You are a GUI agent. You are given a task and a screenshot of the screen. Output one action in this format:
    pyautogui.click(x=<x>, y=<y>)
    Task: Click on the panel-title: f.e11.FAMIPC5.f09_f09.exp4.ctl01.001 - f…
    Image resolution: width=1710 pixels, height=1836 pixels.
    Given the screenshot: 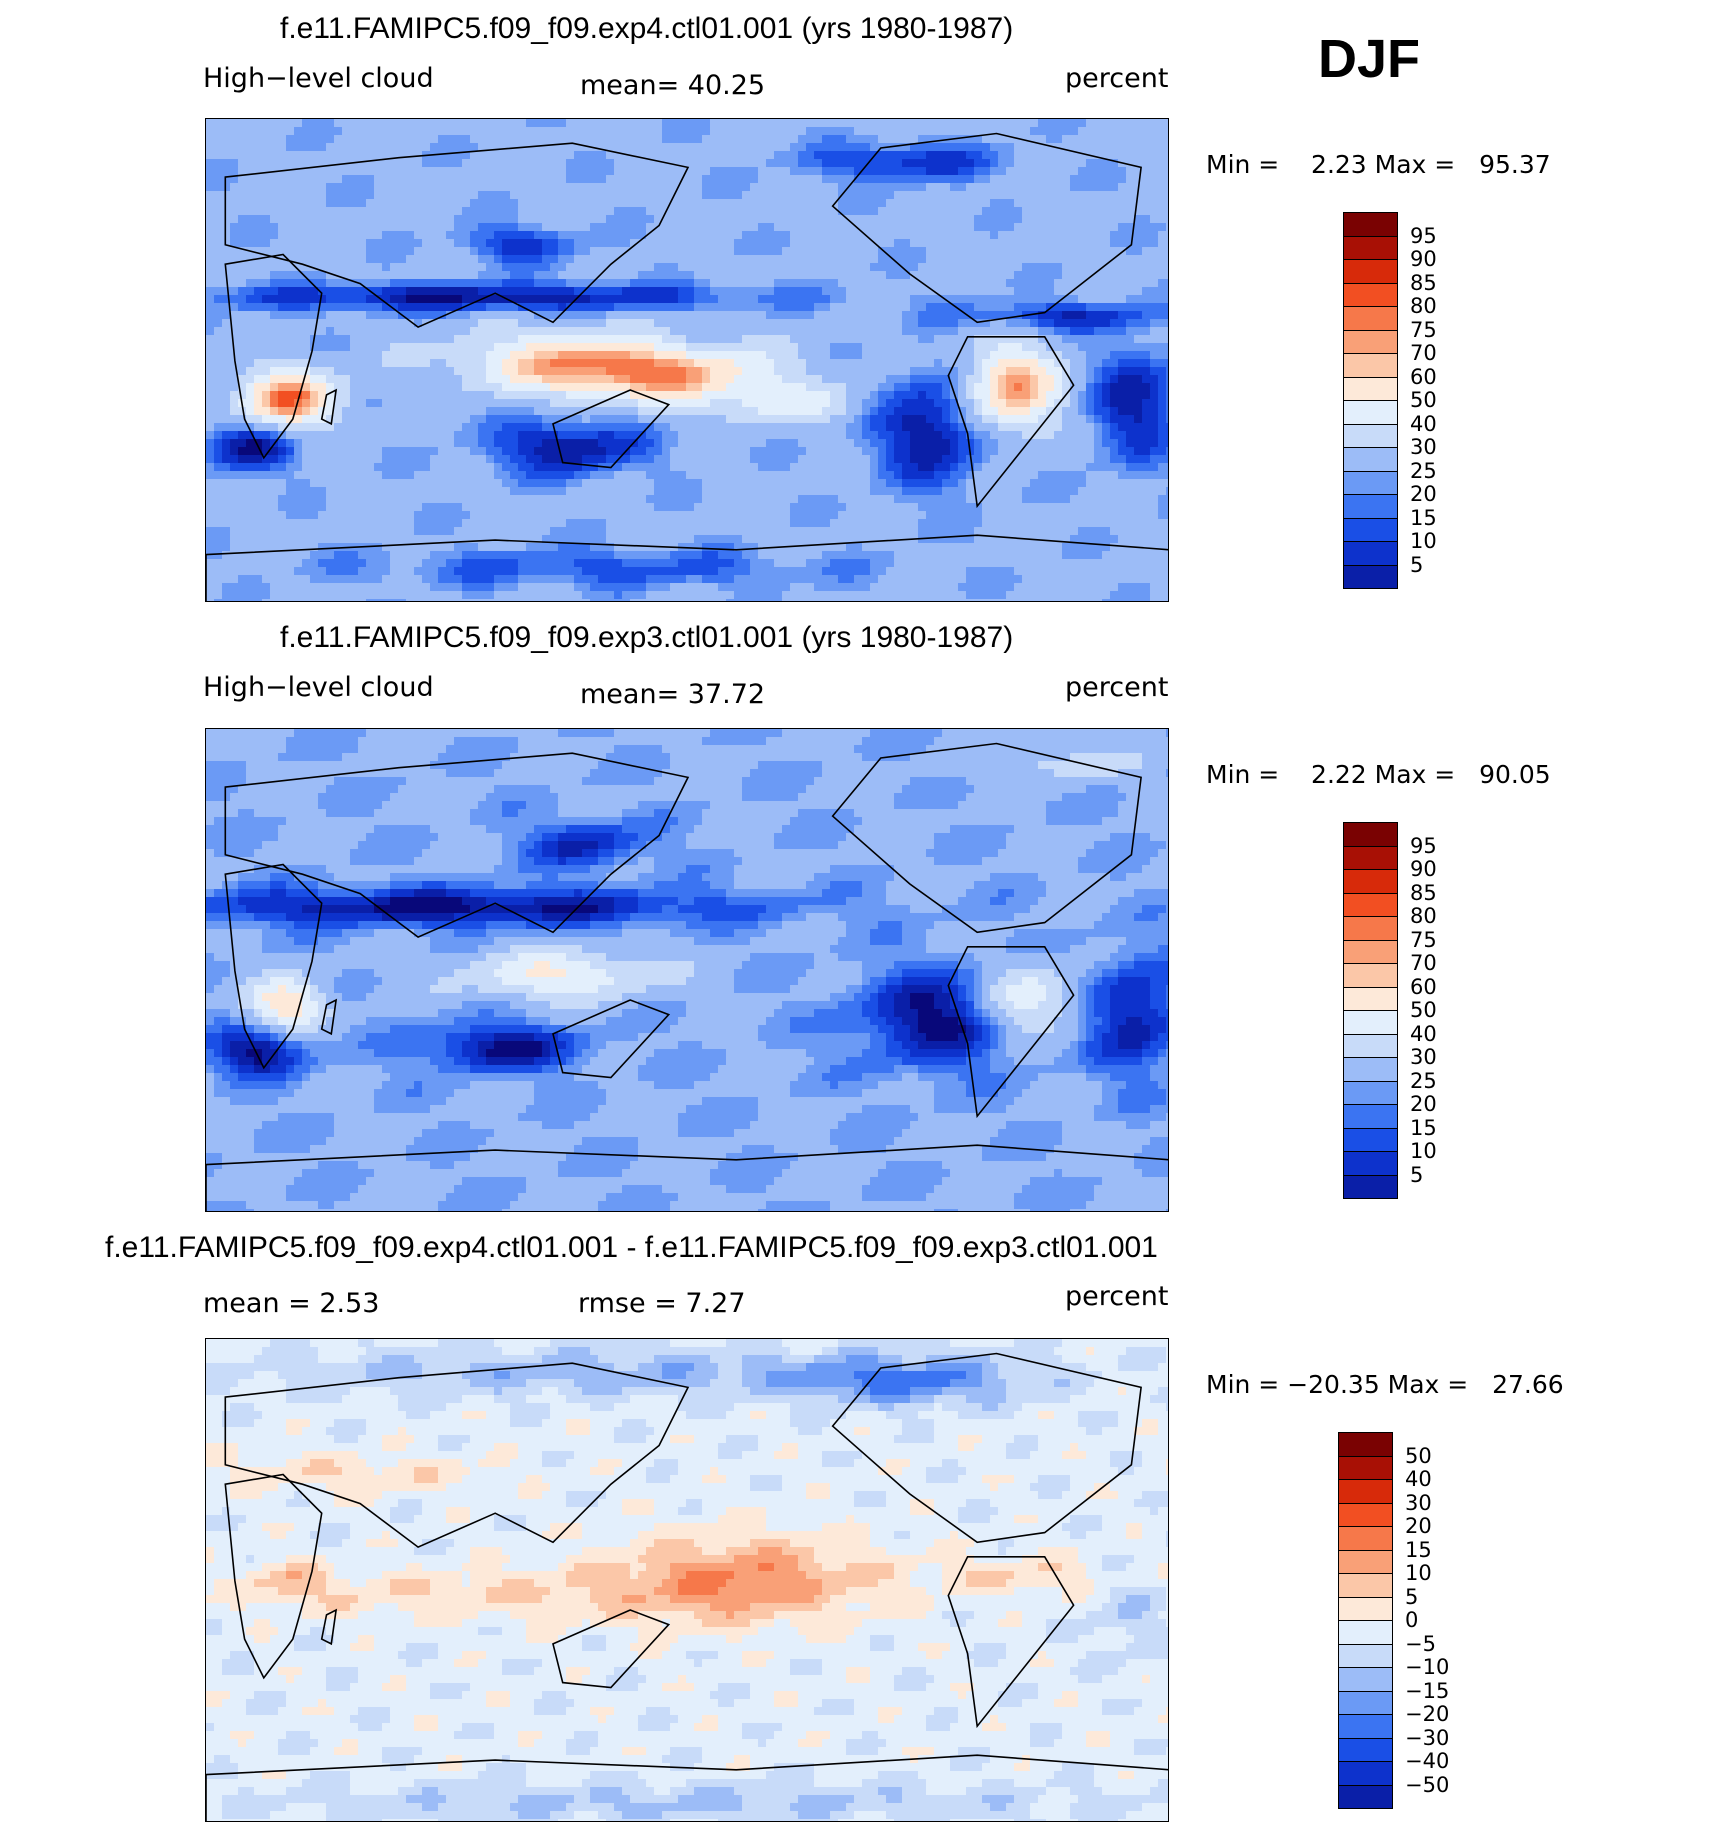 What is the action you would take?
    pyautogui.click(x=631, y=1248)
    